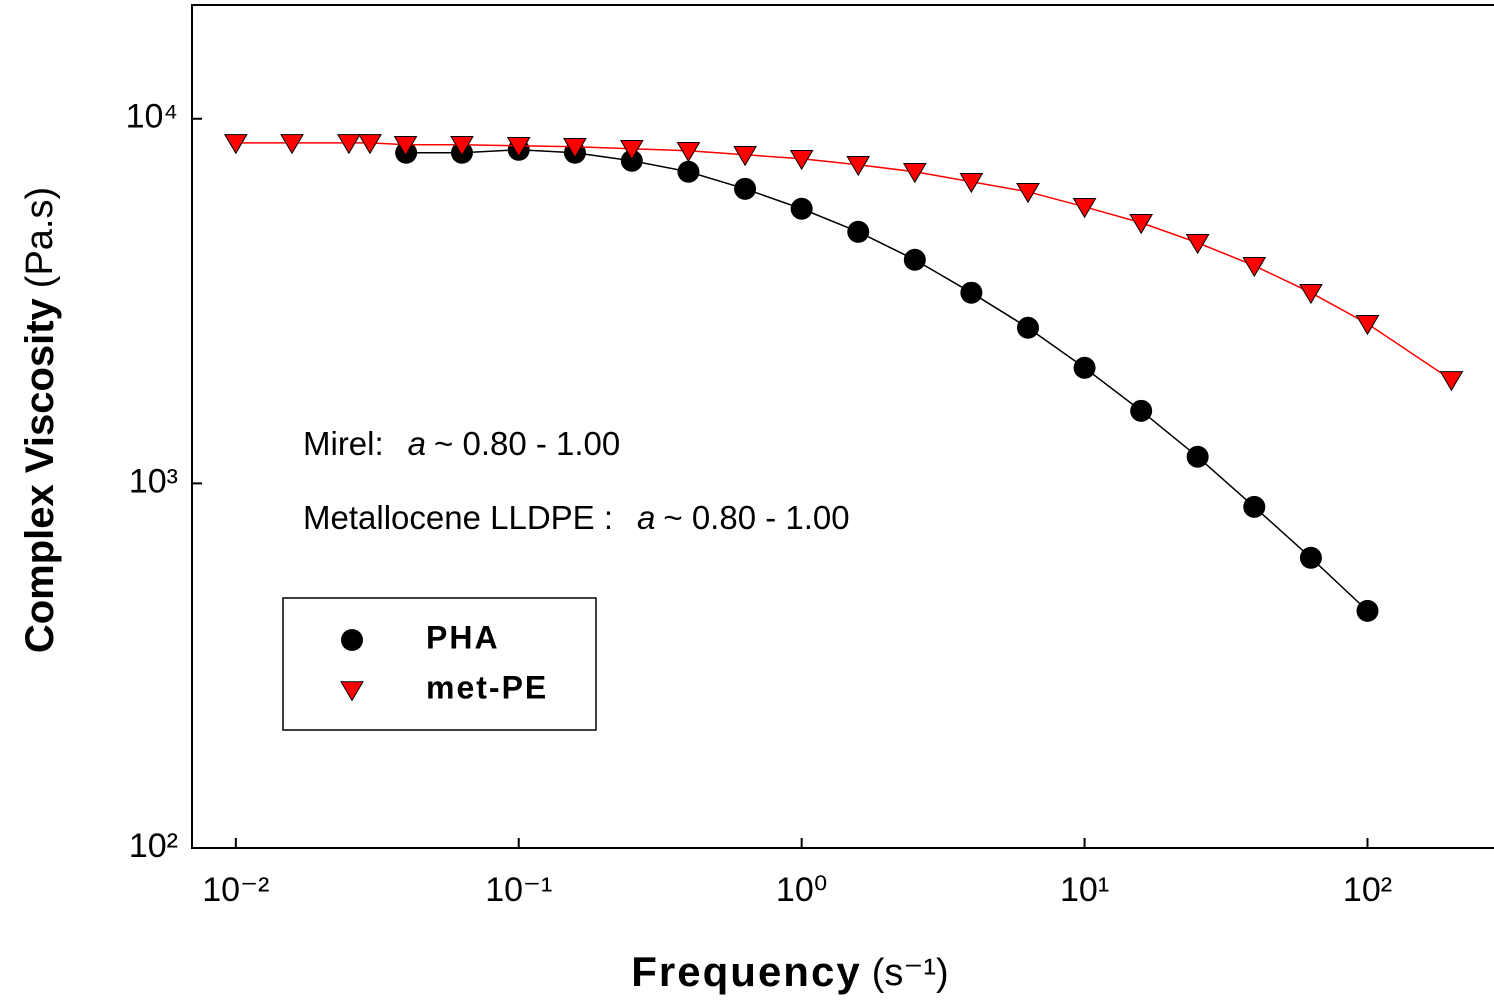 The image size is (1494, 1006). What do you see at coordinates (439, 664) in the screenshot?
I see `legend-box` at bounding box center [439, 664].